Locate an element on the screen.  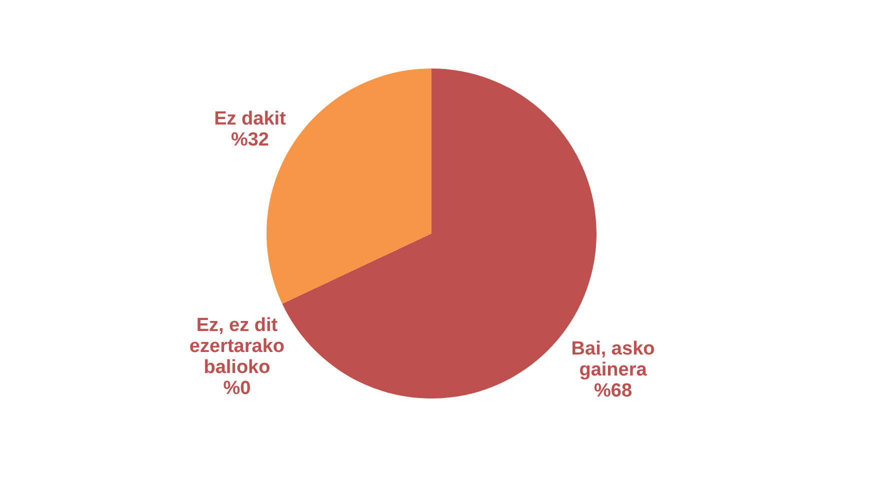
data-label: %68 is located at coordinates (613, 391).